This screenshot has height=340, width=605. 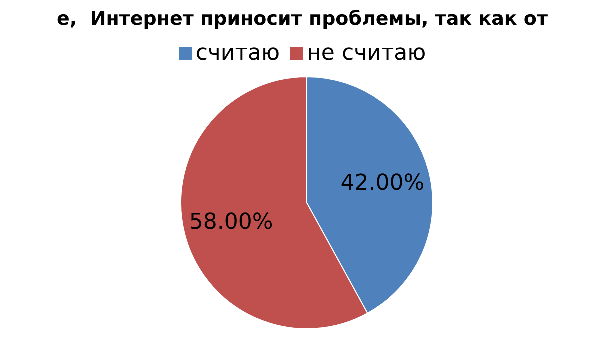 I want to click on data-label: 42.00%, so click(x=382, y=183).